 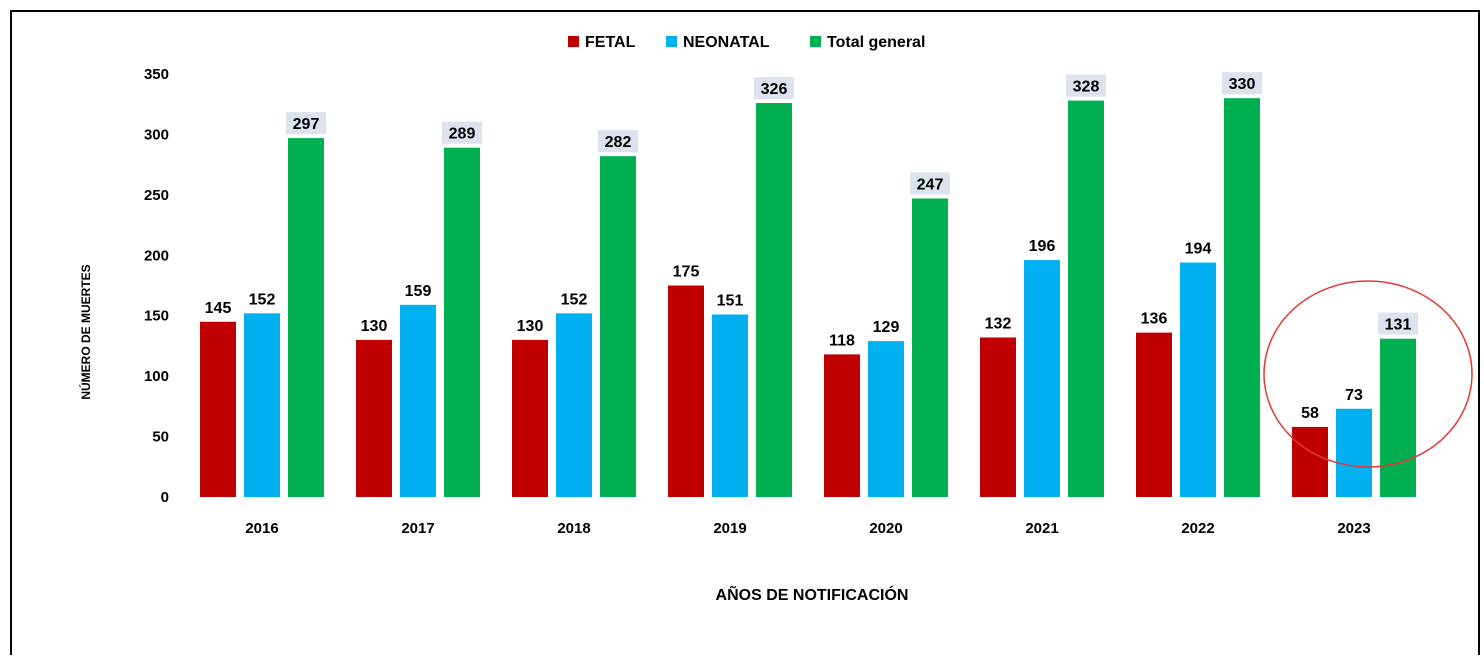 I want to click on x-tick-label: 2016, so click(x=261, y=528).